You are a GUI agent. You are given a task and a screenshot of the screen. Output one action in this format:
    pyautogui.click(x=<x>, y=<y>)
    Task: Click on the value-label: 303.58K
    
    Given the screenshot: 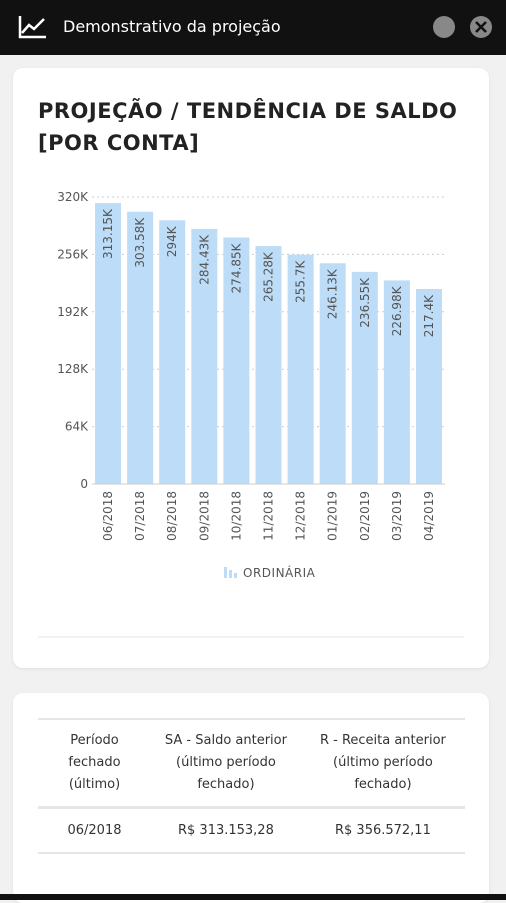 What is the action you would take?
    pyautogui.click(x=140, y=242)
    